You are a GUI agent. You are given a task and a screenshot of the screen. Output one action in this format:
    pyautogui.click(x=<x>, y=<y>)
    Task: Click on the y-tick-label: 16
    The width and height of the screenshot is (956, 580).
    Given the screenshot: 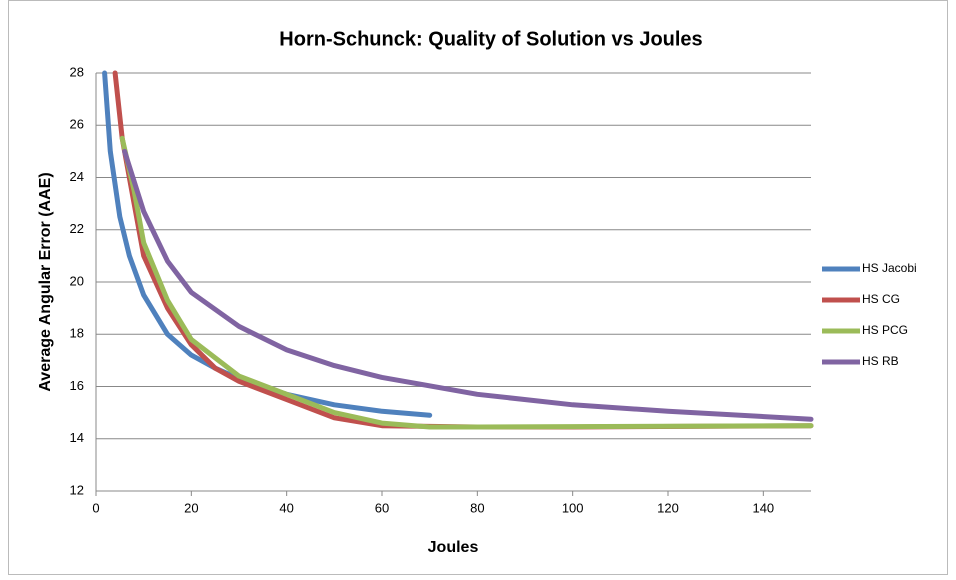 What is the action you would take?
    pyautogui.click(x=77, y=385)
    